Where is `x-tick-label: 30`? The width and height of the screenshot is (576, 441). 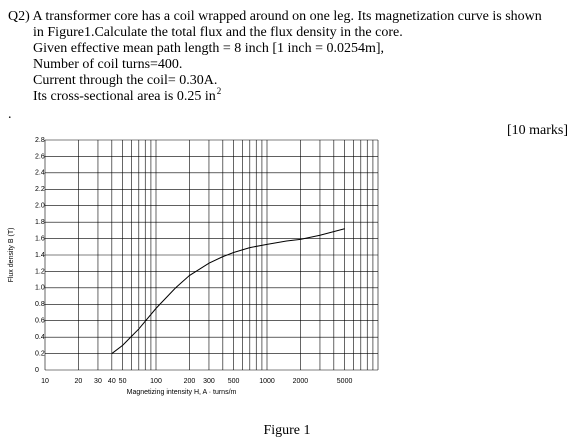 x-tick-label: 30 is located at coordinates (98, 381).